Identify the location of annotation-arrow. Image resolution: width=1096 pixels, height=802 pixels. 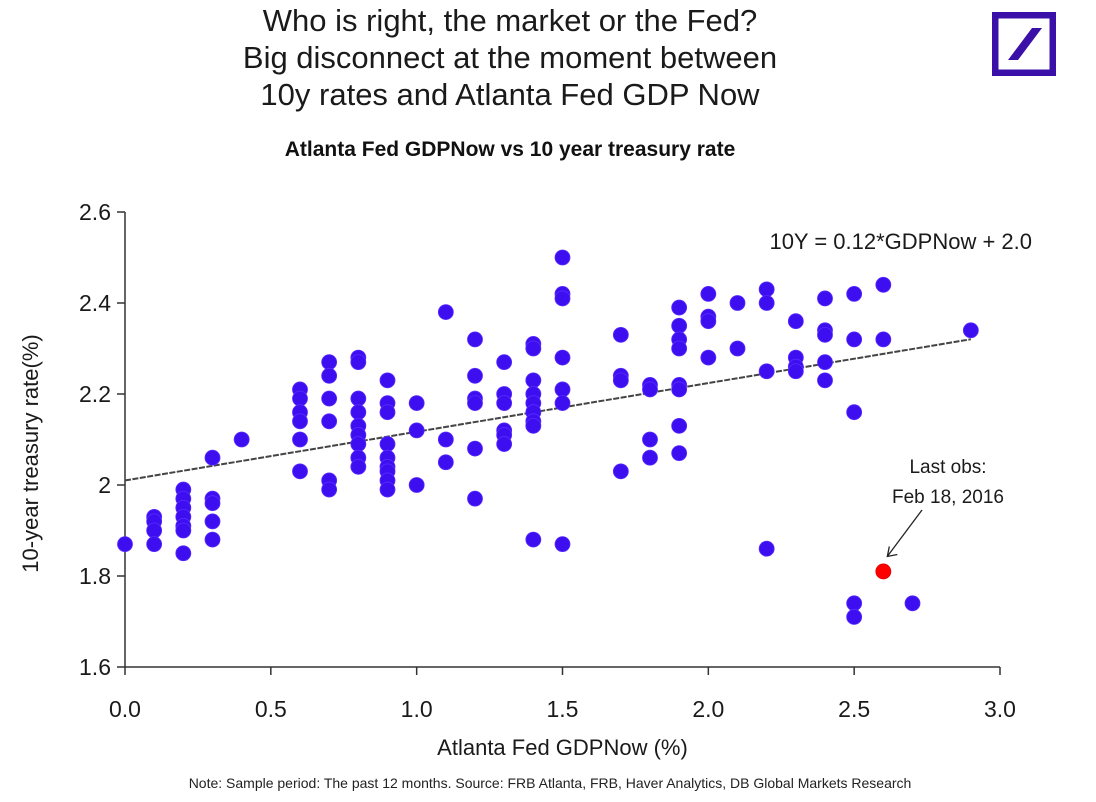
(904, 533).